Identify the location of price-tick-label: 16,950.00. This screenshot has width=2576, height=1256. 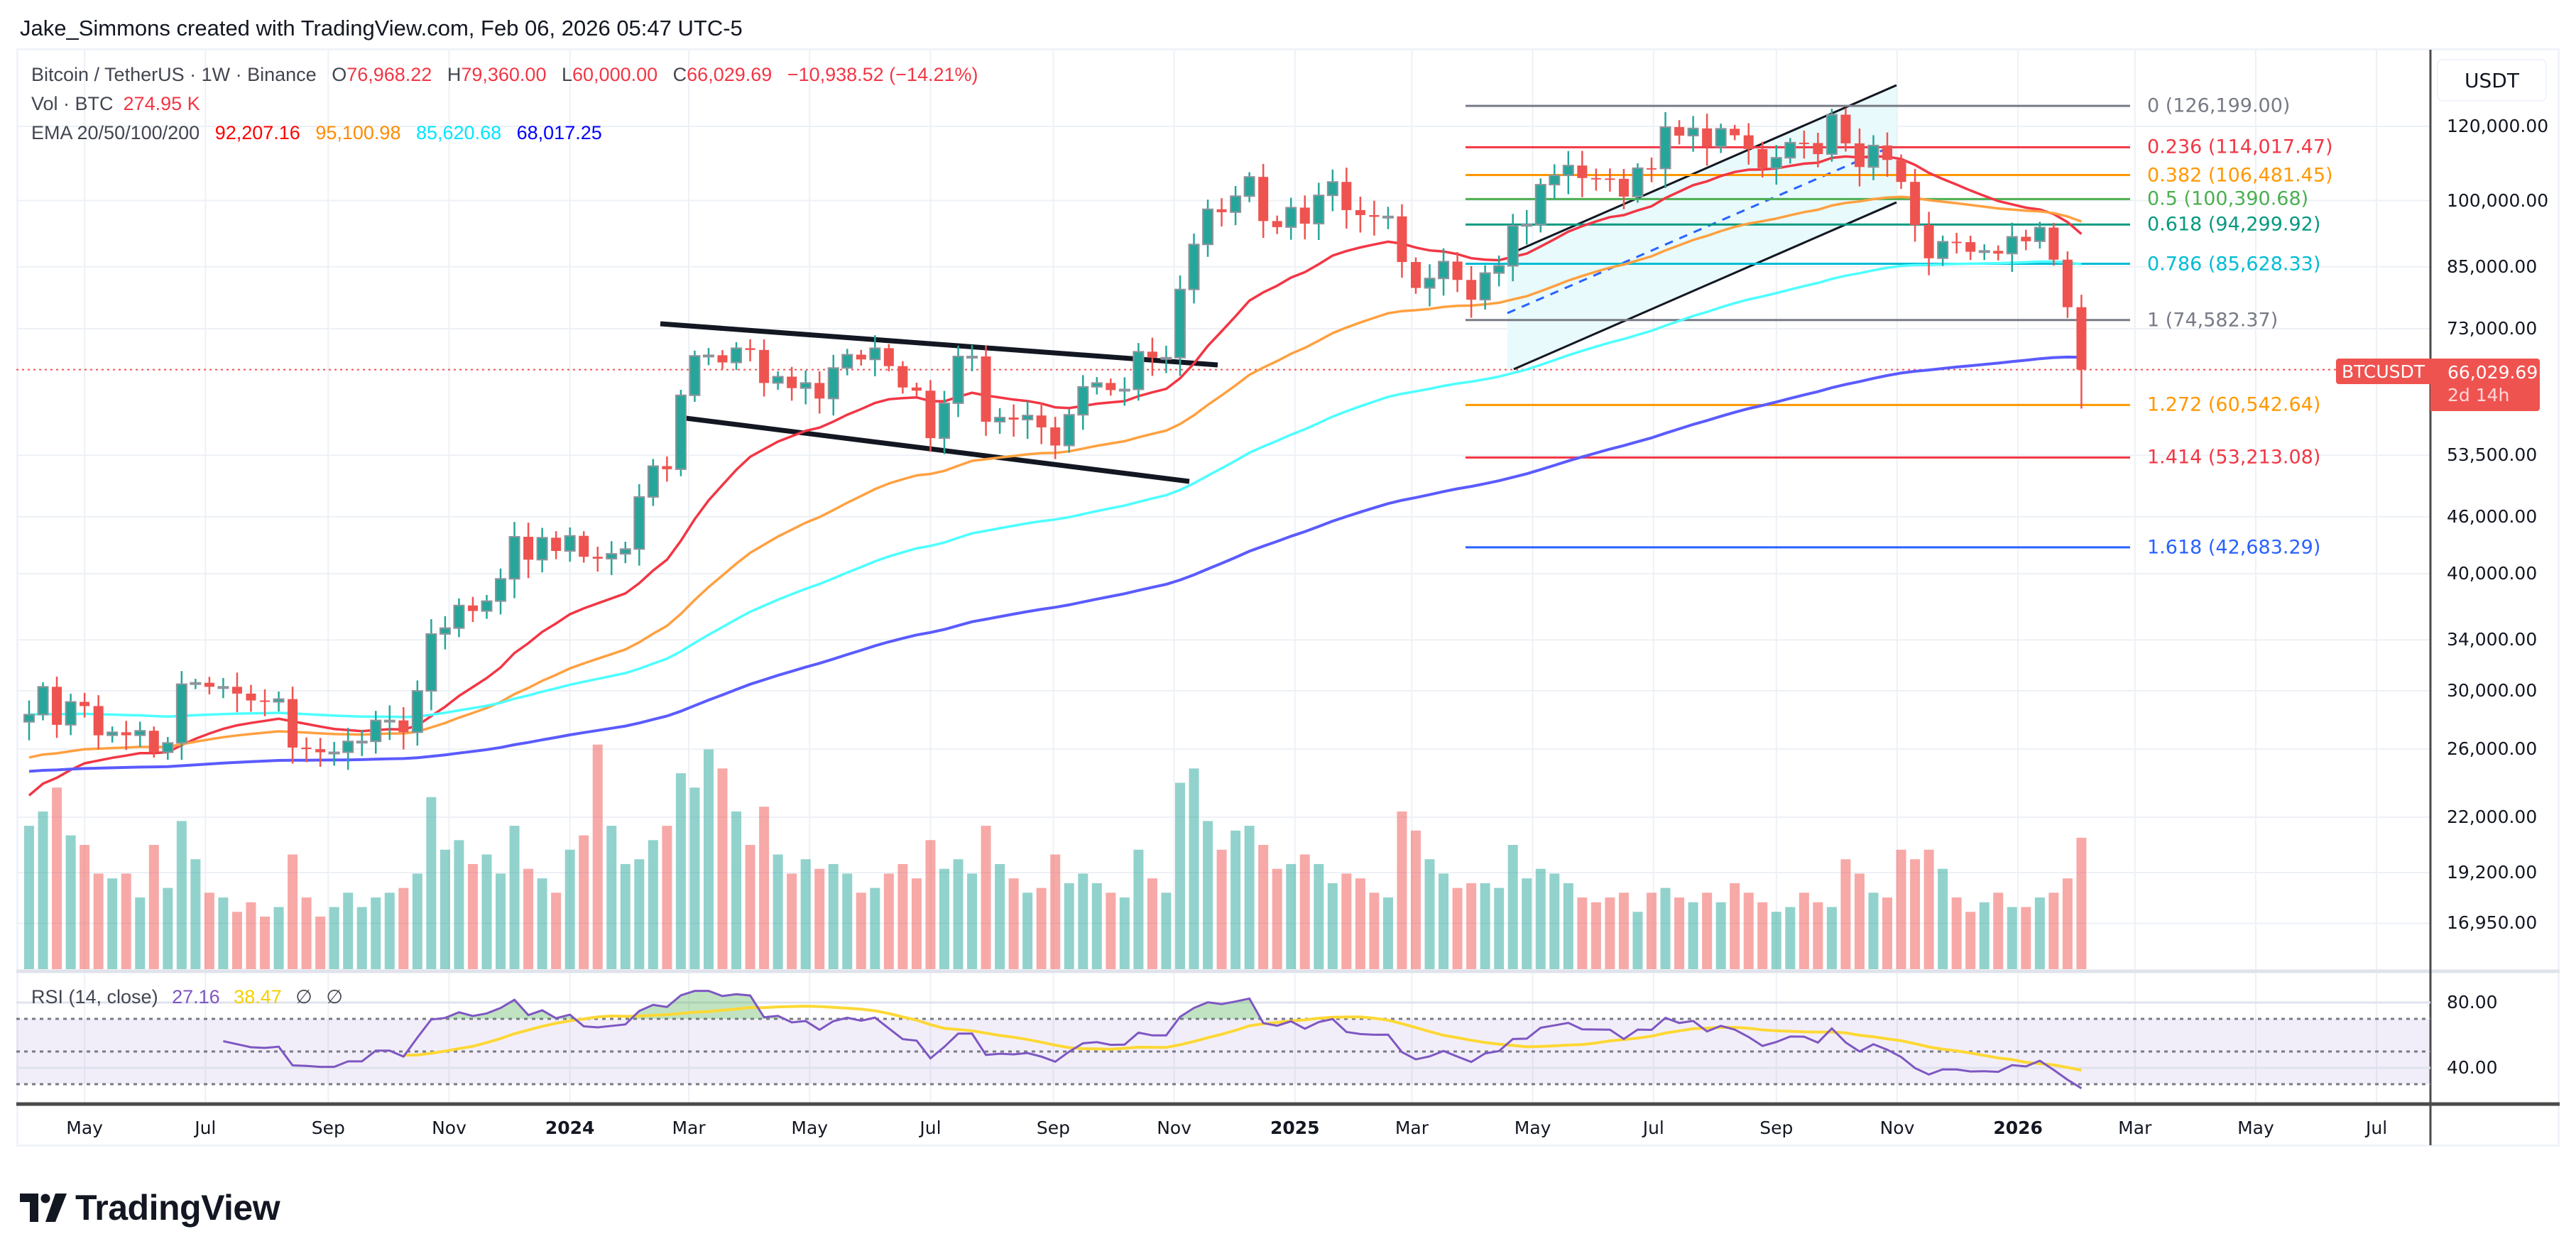
(2492, 923).